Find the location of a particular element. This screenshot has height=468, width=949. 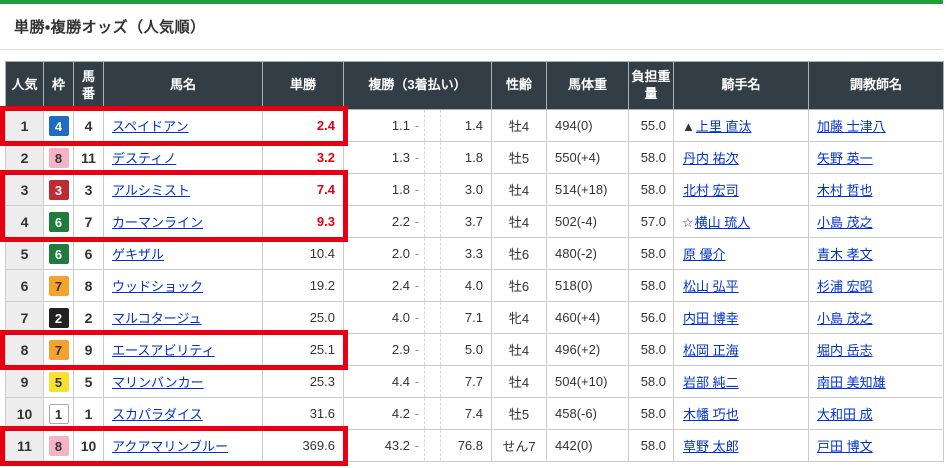

frame-cell: 8 is located at coordinates (58, 445).